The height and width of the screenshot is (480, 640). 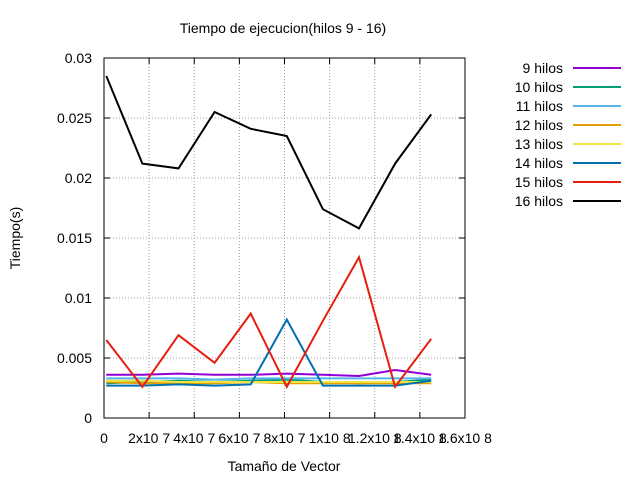 What do you see at coordinates (543, 68) in the screenshot?
I see `legend-label: 9 hilos` at bounding box center [543, 68].